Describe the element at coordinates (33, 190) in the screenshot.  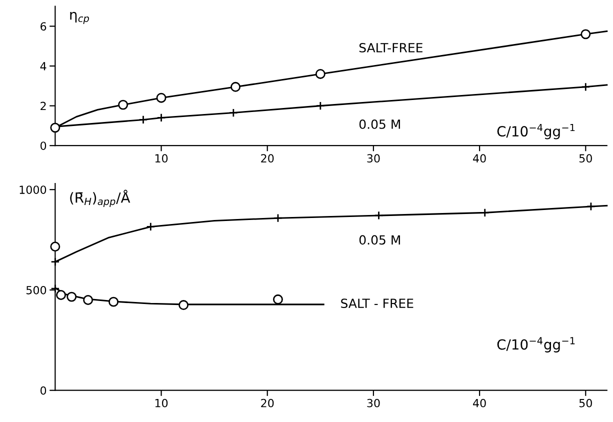
I see `y-tick-label: 1000` at that location.